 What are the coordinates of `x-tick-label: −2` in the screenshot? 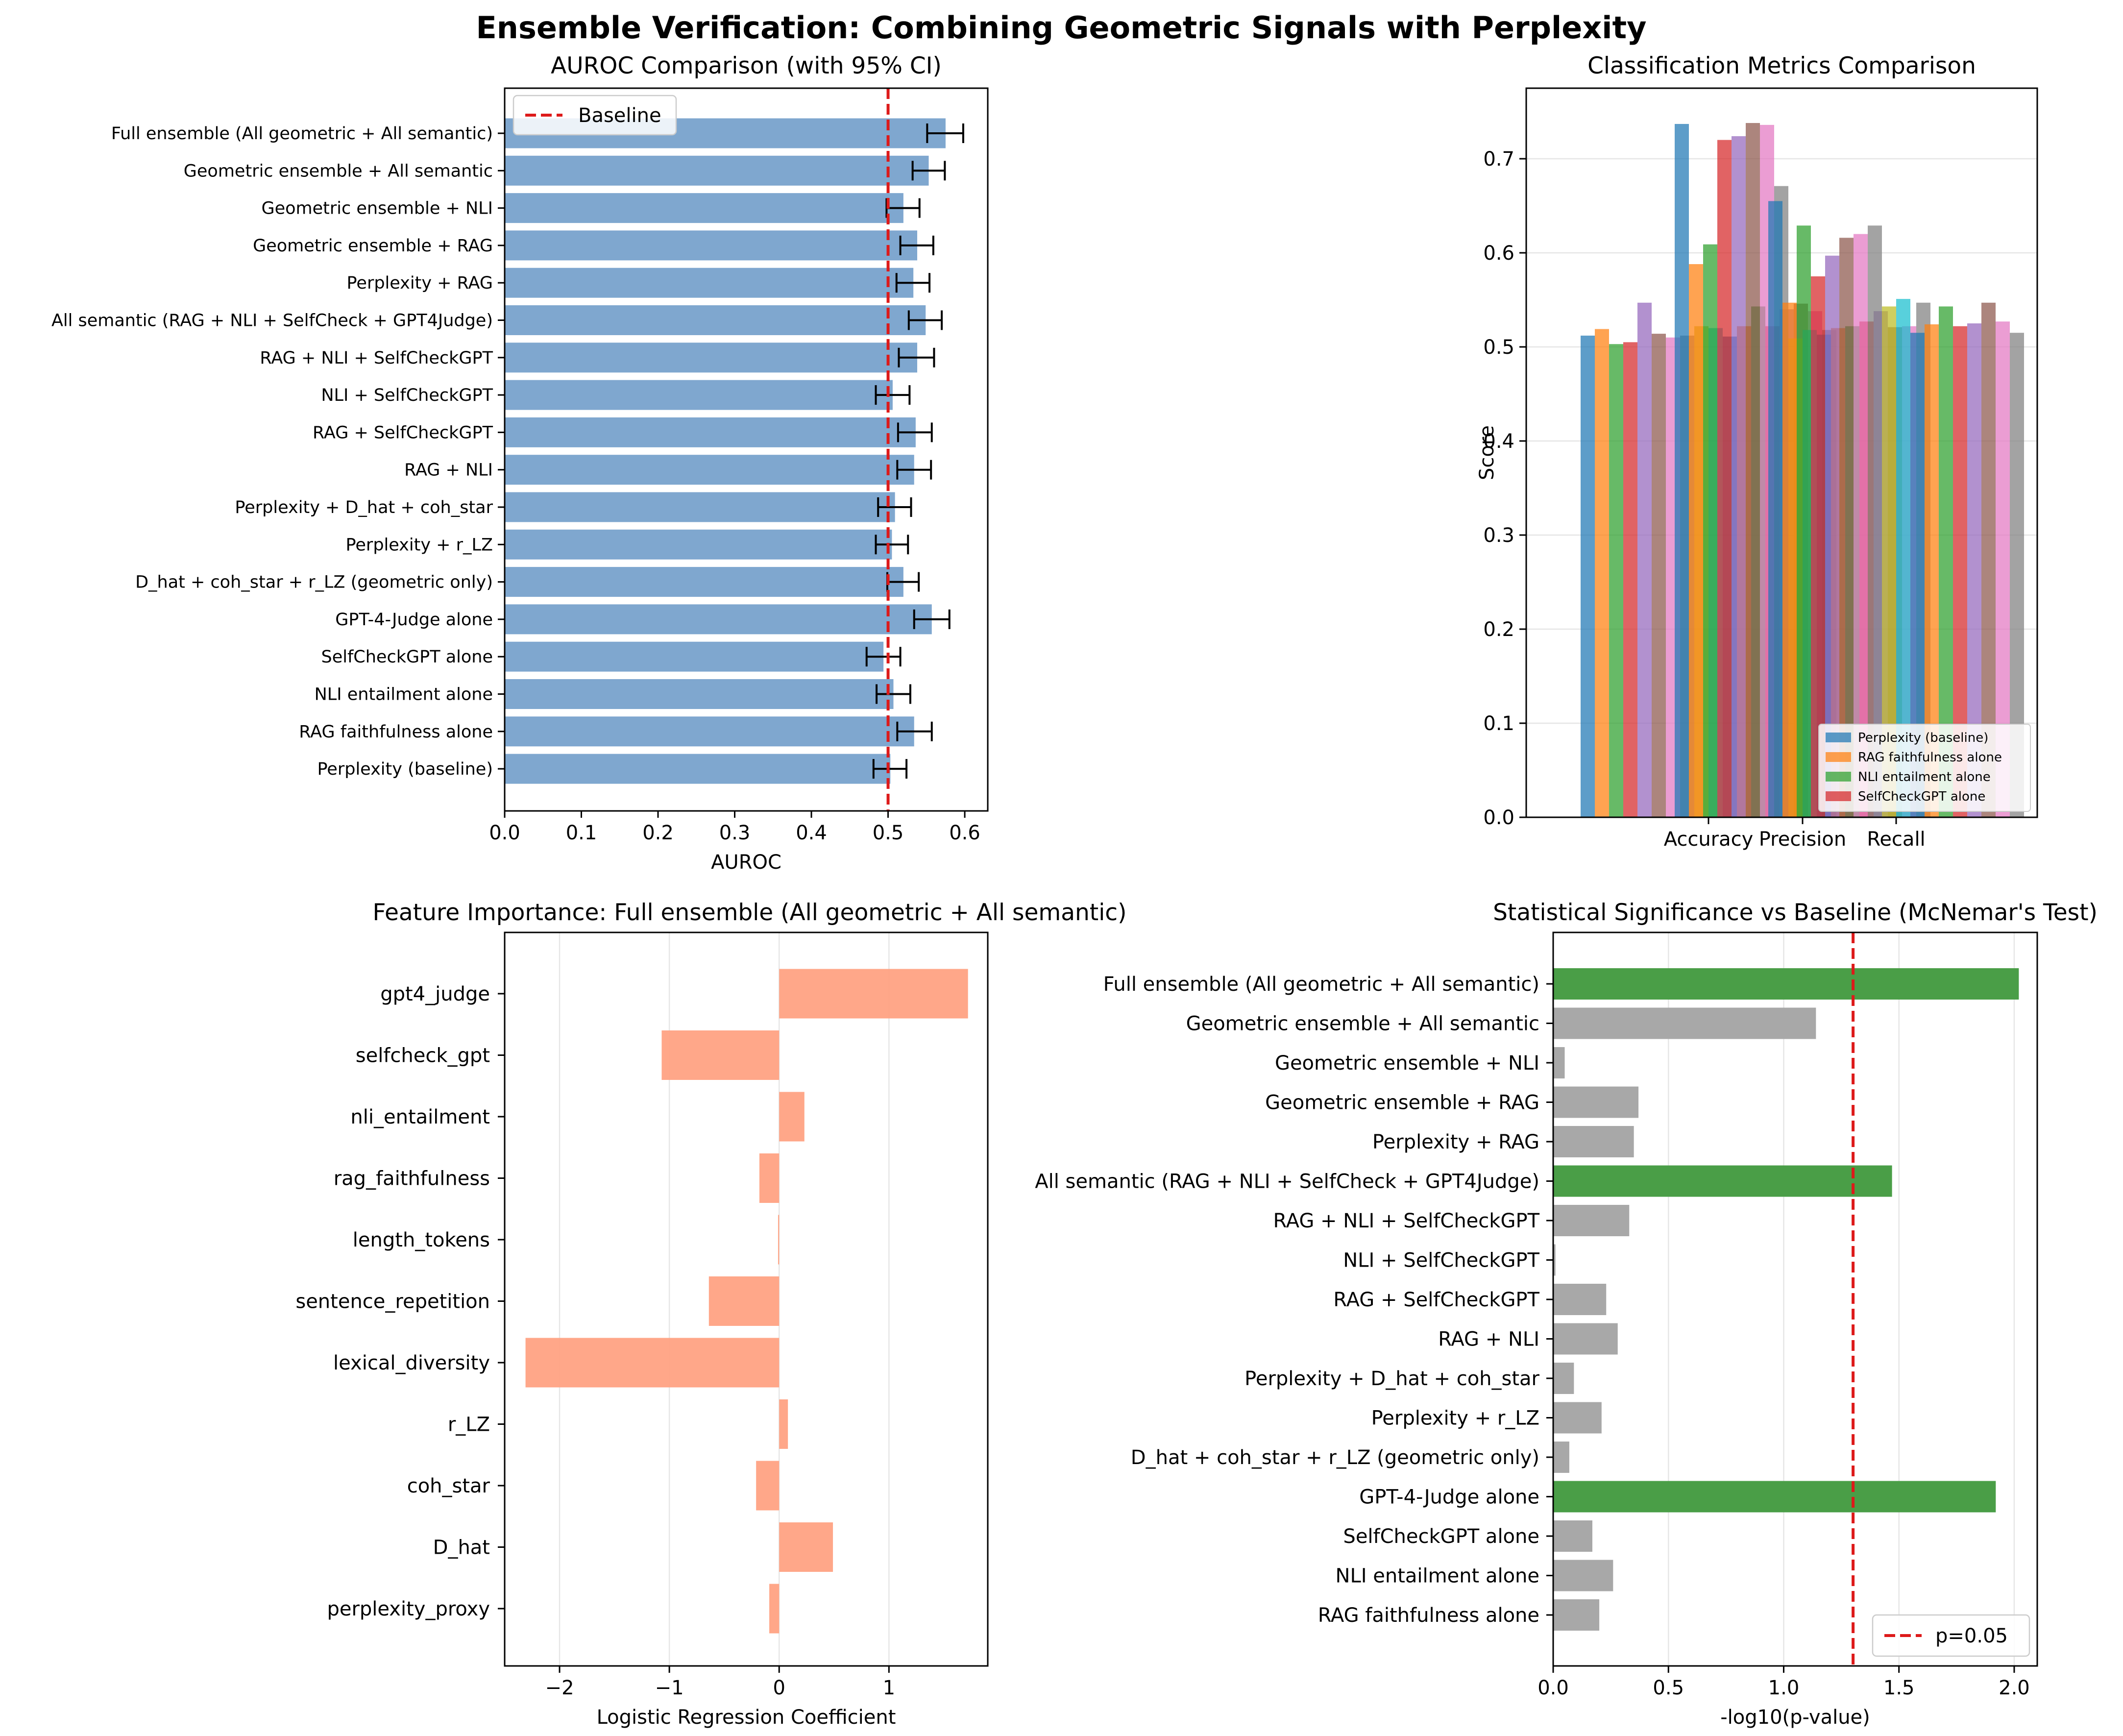 It's located at (560, 1688).